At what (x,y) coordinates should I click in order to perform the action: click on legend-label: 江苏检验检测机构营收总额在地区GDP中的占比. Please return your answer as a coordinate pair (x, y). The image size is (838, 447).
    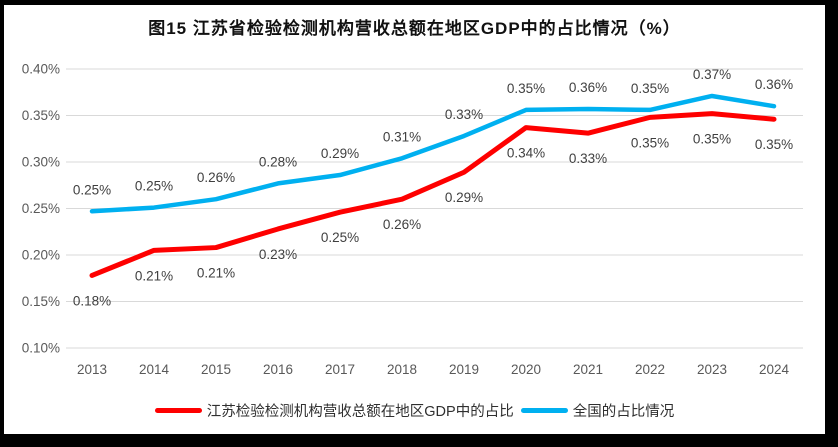
    Looking at the image, I should click on (360, 412).